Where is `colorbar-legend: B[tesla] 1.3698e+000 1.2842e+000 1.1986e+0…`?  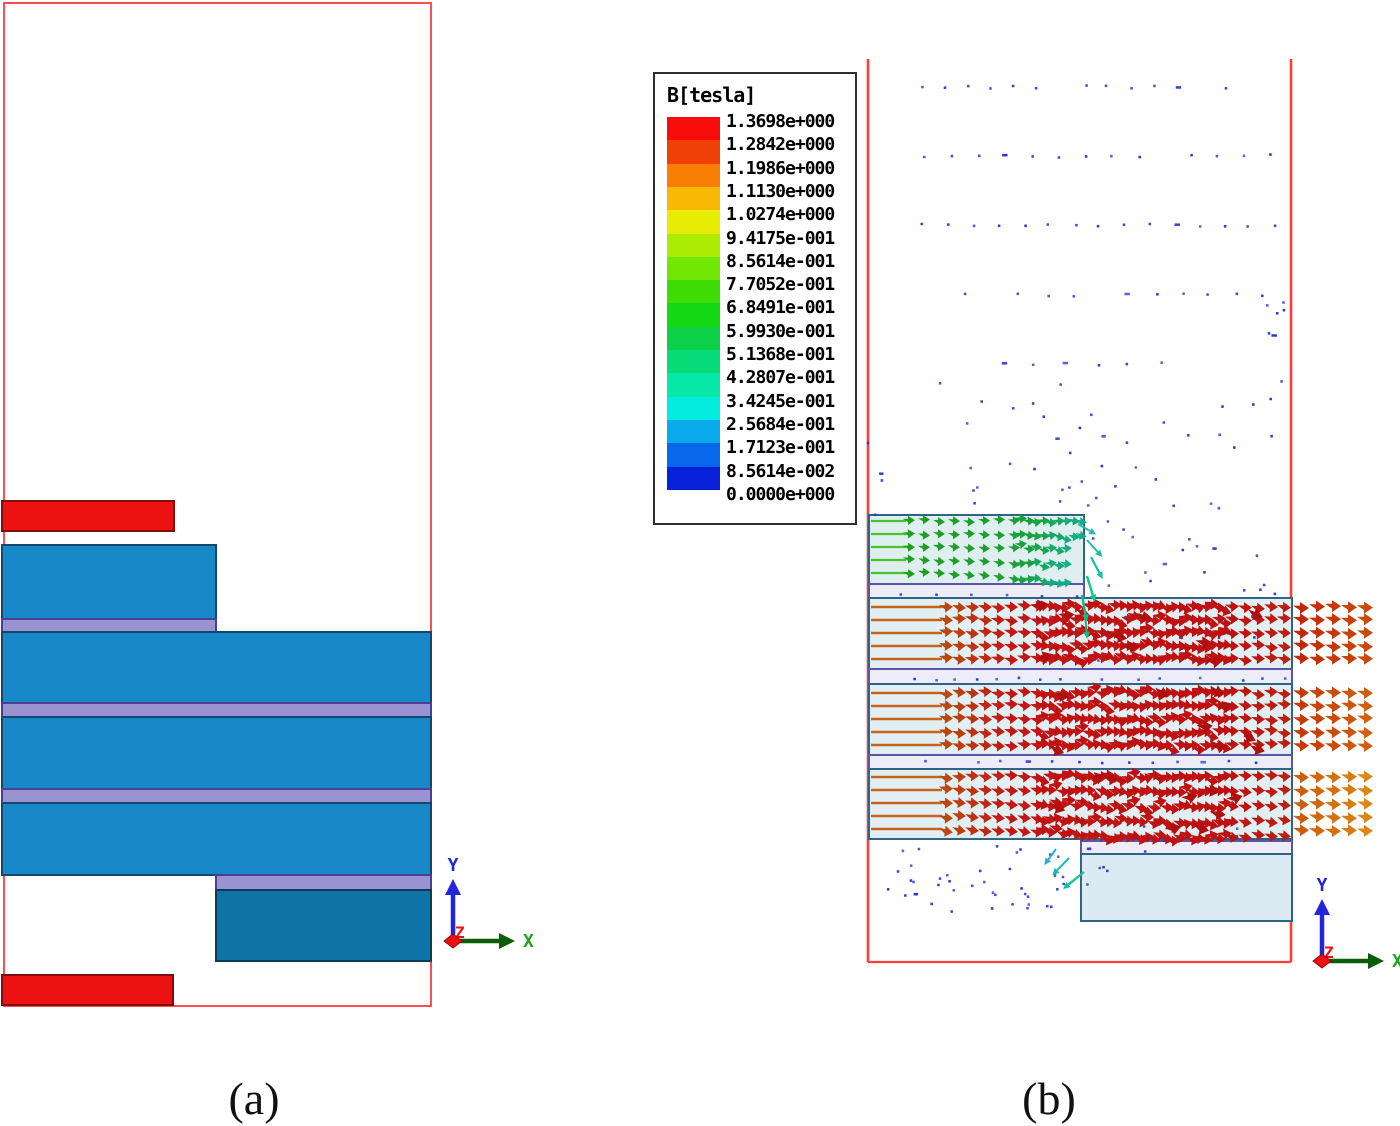
colorbar-legend: B[tesla] 1.3698e+000 1.2842e+000 1.1986e+0… is located at coordinates (755, 298).